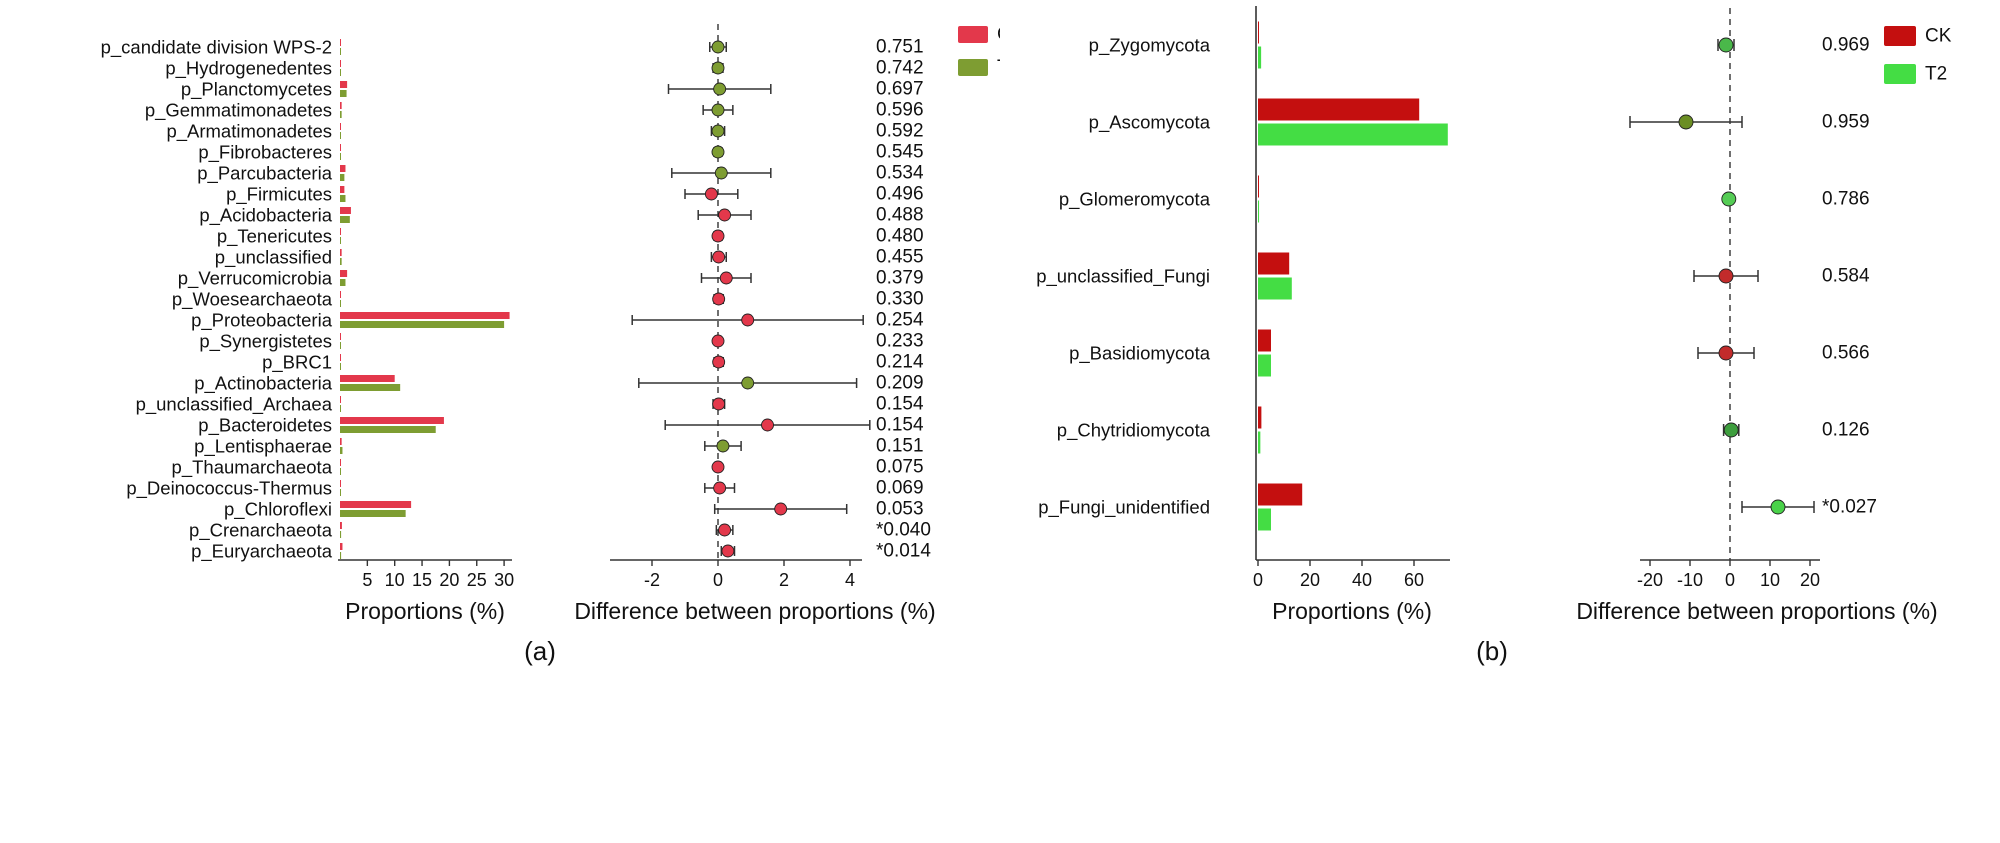  What do you see at coordinates (252, 300) in the screenshot?
I see `category-label: p_Woesearchaeota` at bounding box center [252, 300].